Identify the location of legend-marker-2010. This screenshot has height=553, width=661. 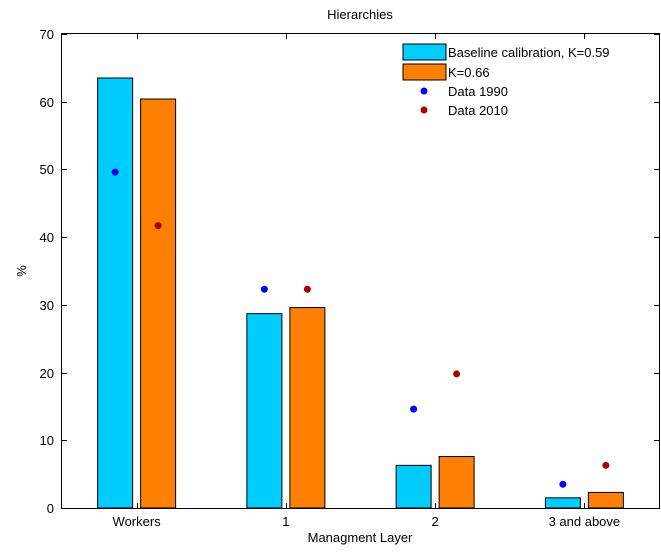
(424, 110).